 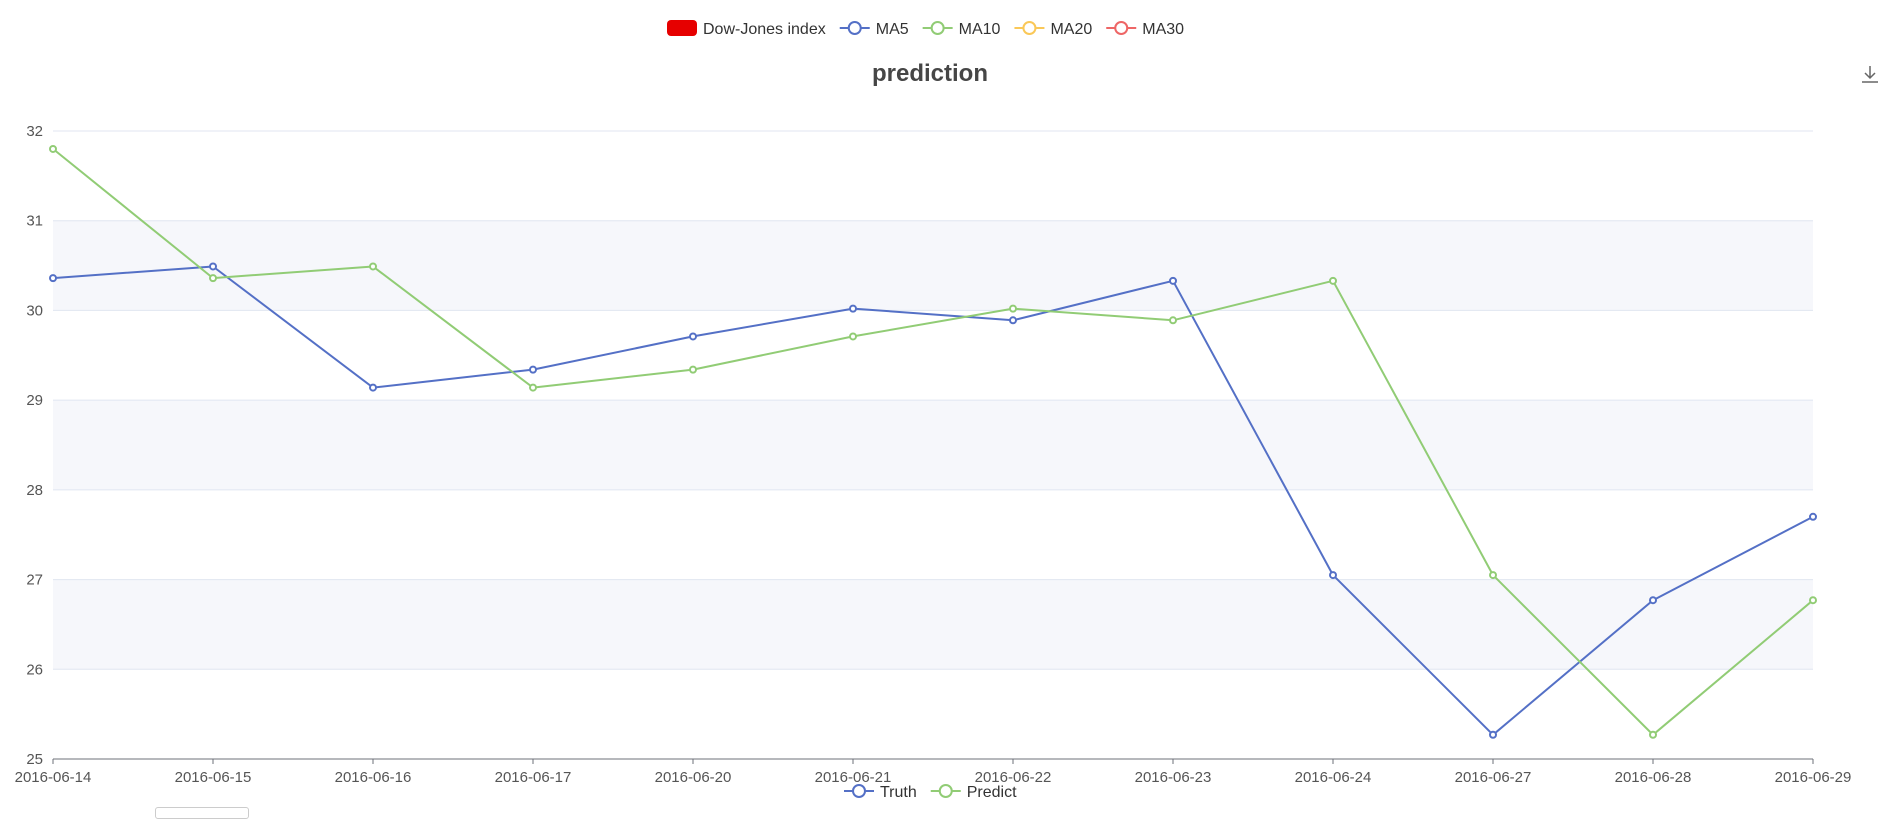 I want to click on y-tick-label: 27, so click(x=34, y=580).